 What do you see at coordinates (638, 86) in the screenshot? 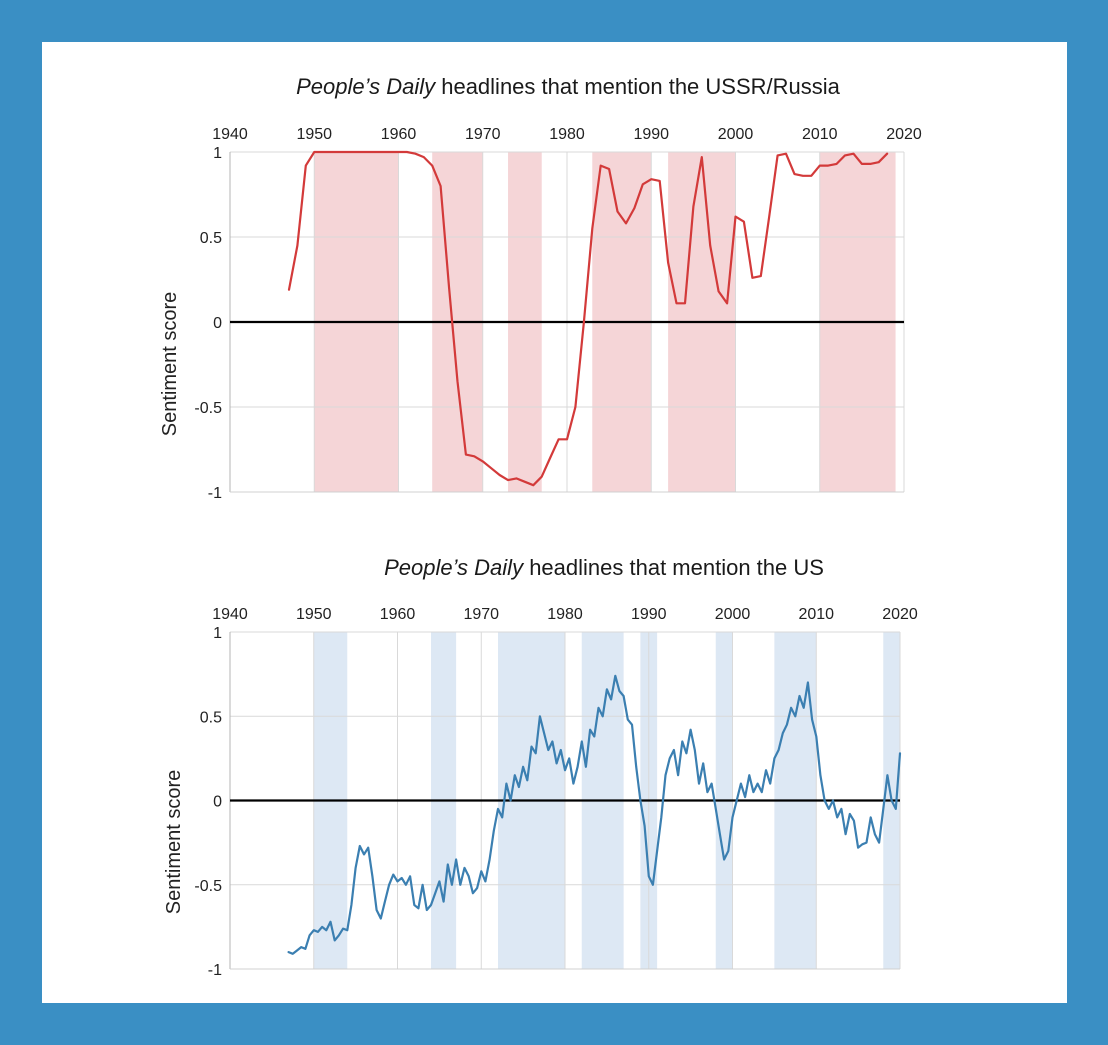
I see `chart-title-rest: headlines that mention the USSR/Russia` at bounding box center [638, 86].